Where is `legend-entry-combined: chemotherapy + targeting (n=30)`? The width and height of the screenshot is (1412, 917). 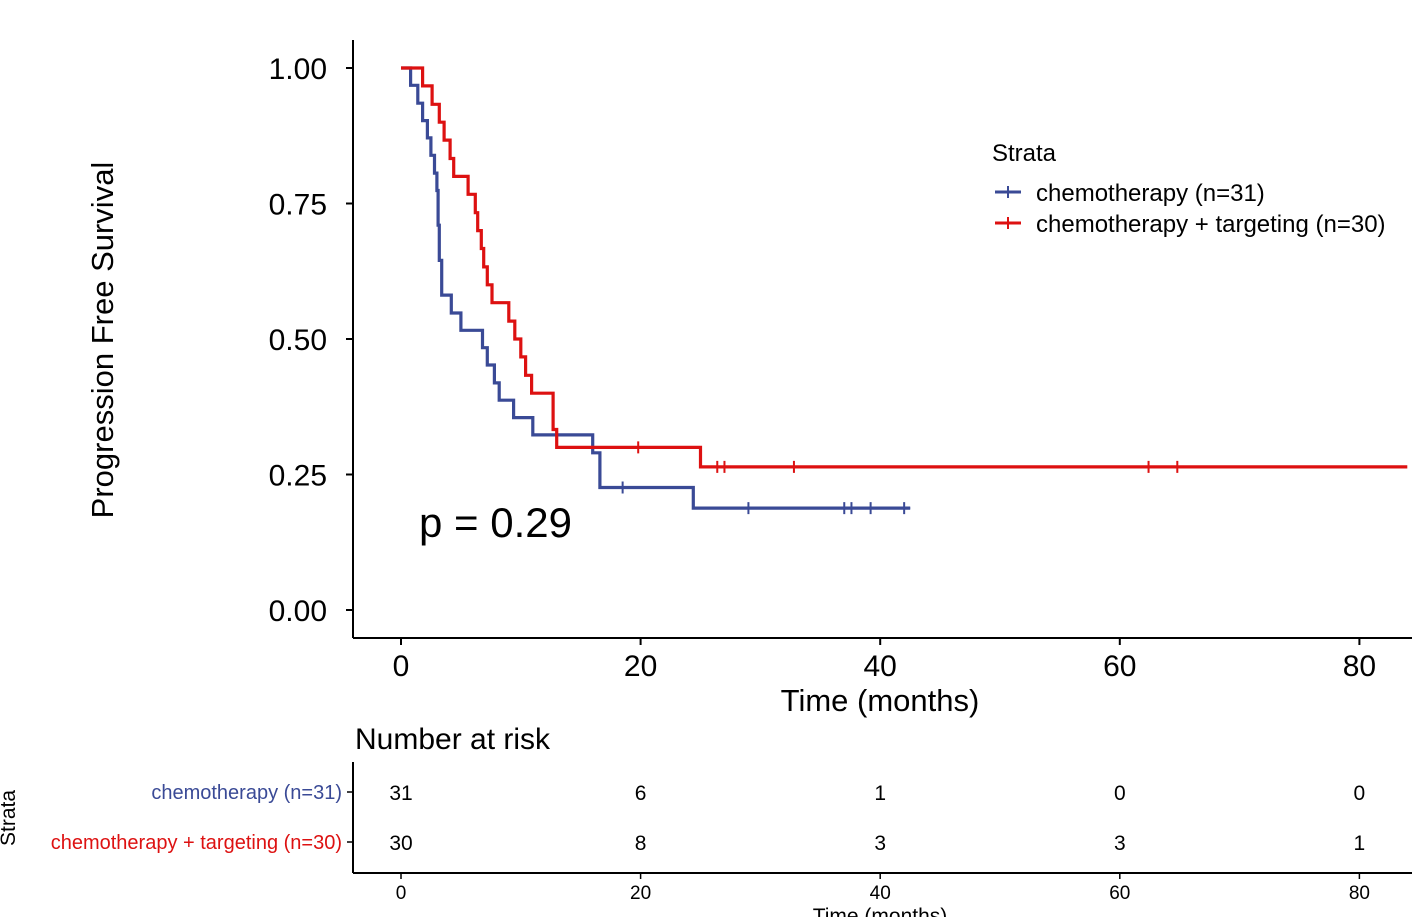
legend-entry-combined: chemotherapy + targeting (n=30) is located at coordinates (1190, 224).